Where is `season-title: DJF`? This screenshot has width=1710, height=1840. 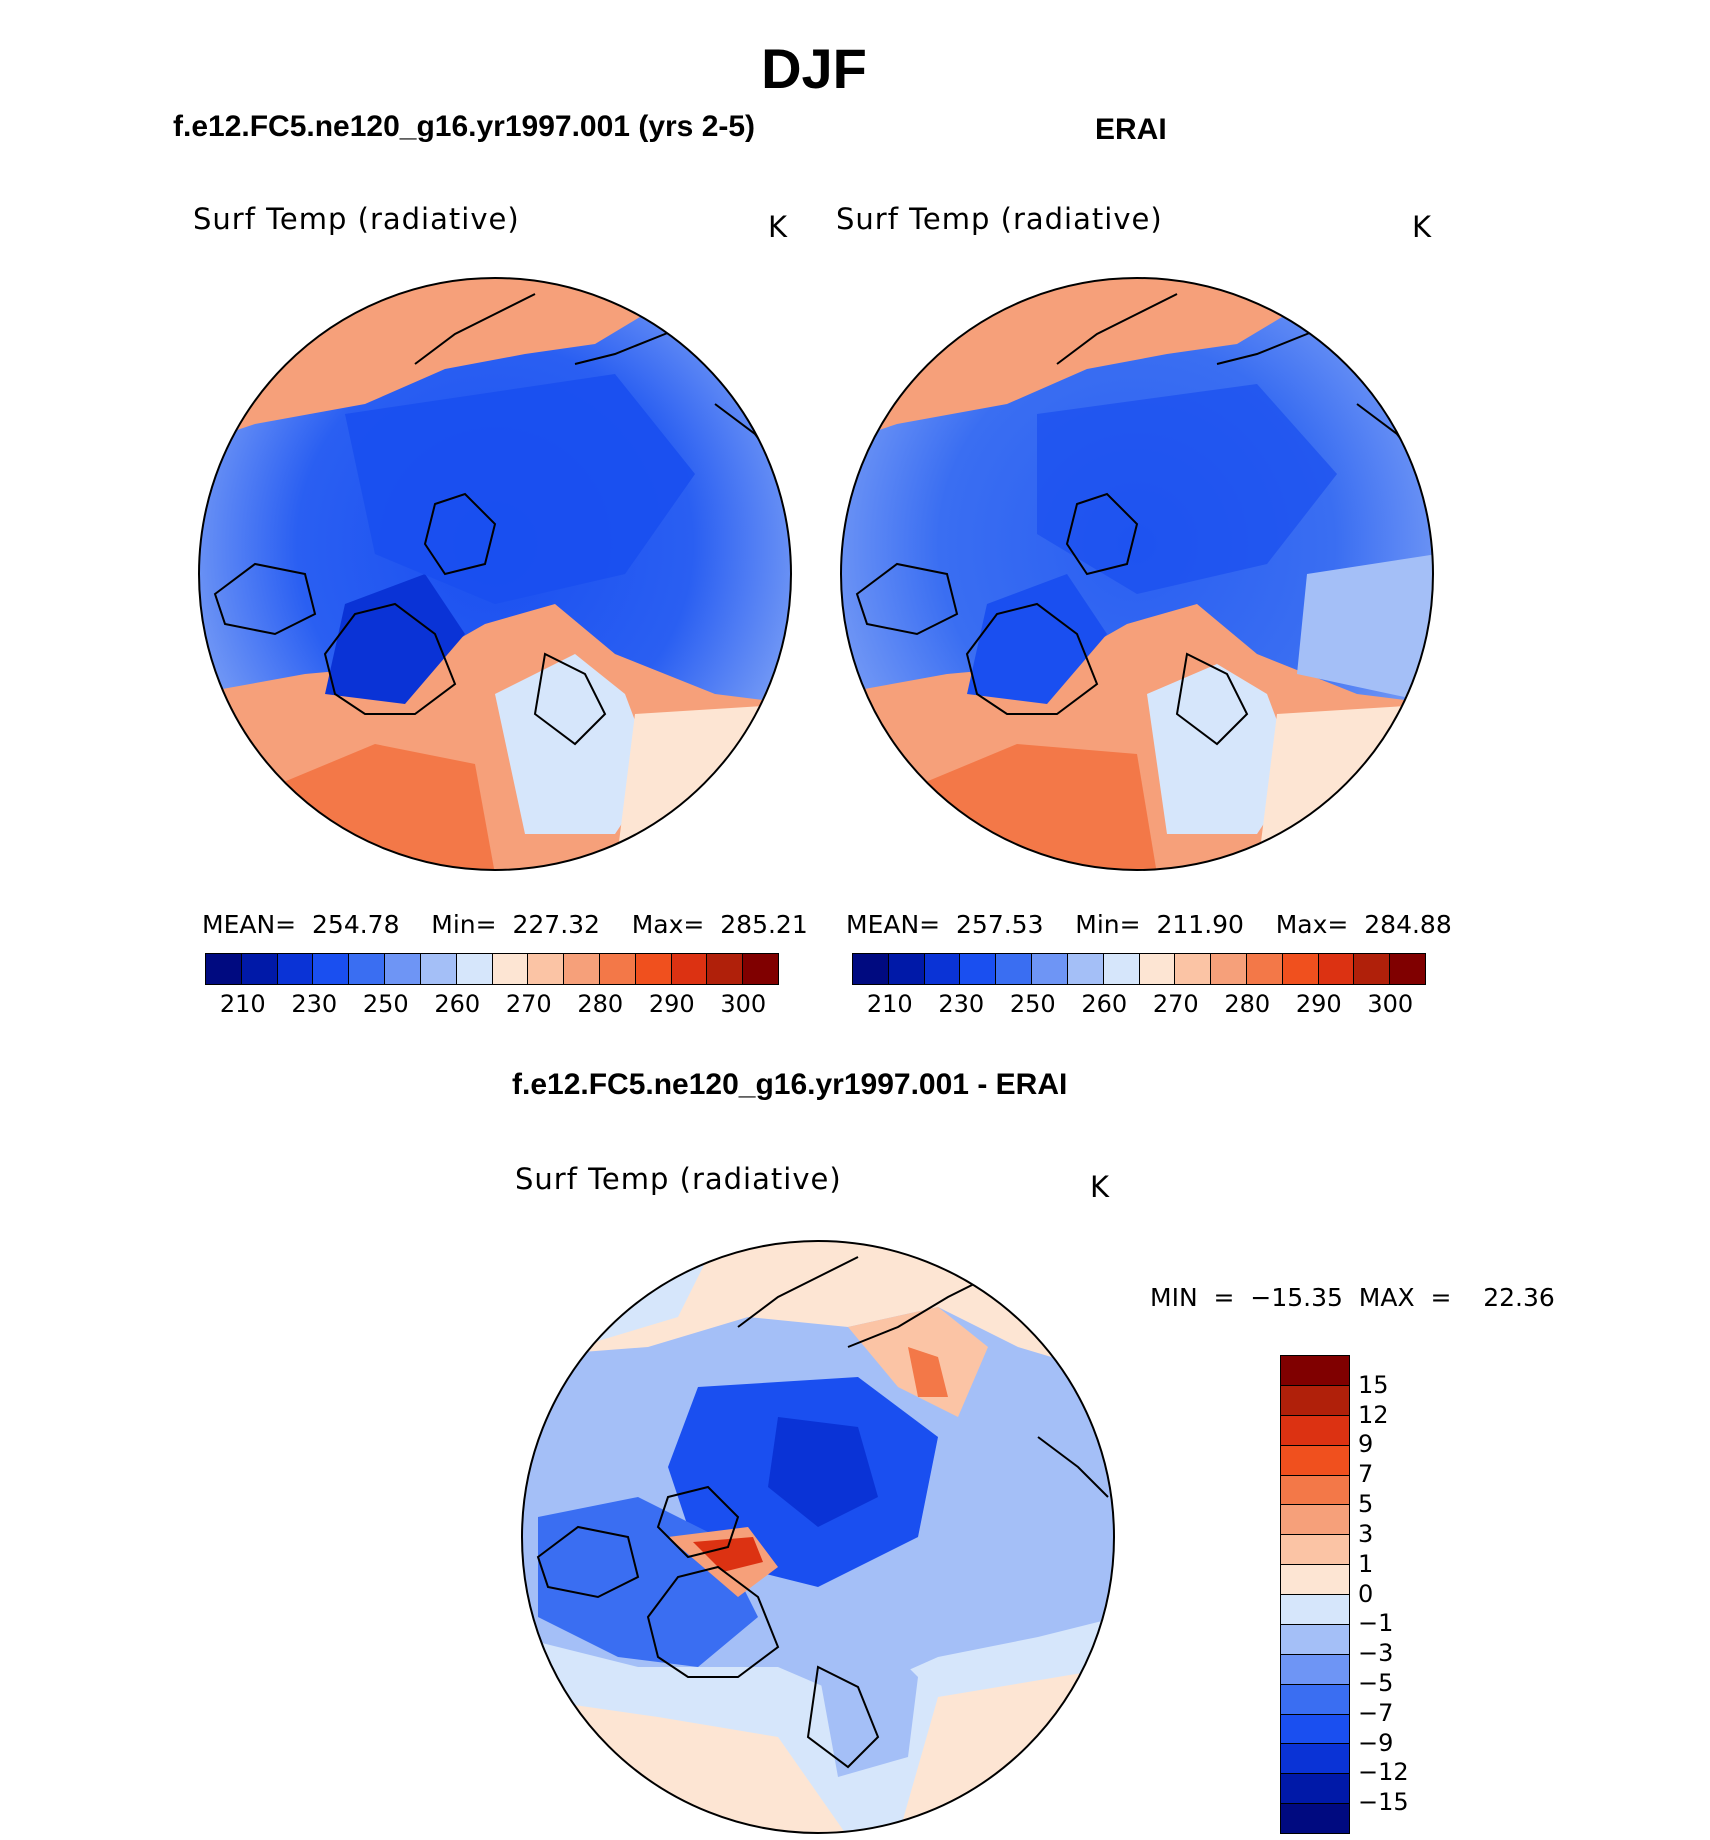
season-title: DJF is located at coordinates (814, 68).